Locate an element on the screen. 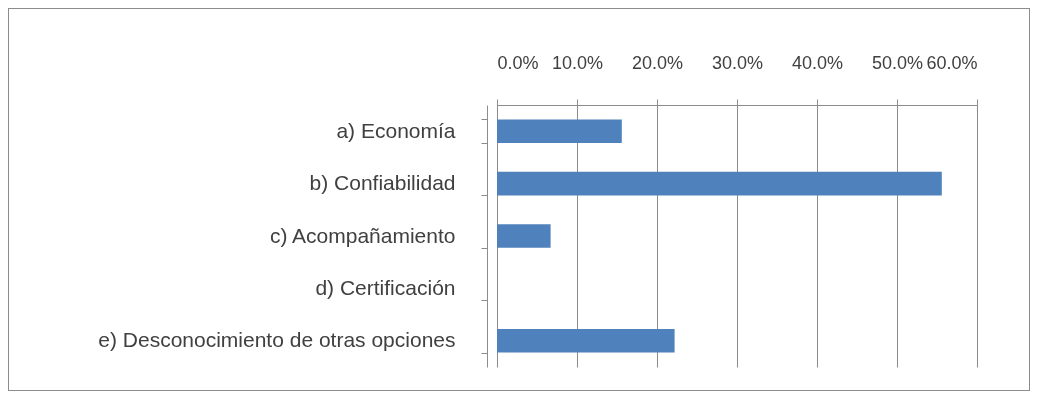  x-tick-label: 60.0% is located at coordinates (952, 62).